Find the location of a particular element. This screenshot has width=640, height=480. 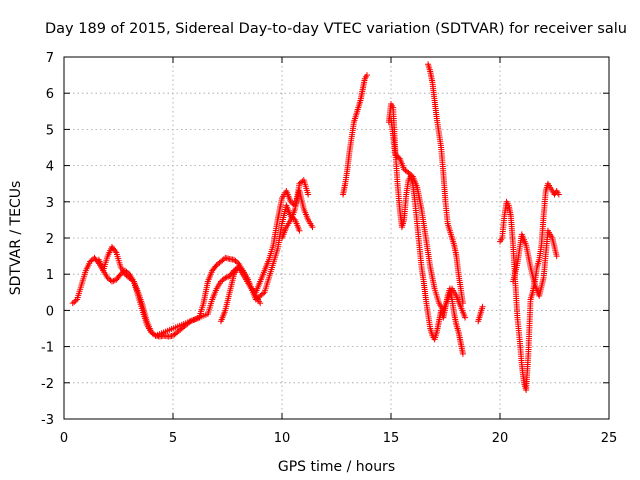

x-tick-label: 15 is located at coordinates (391, 438).